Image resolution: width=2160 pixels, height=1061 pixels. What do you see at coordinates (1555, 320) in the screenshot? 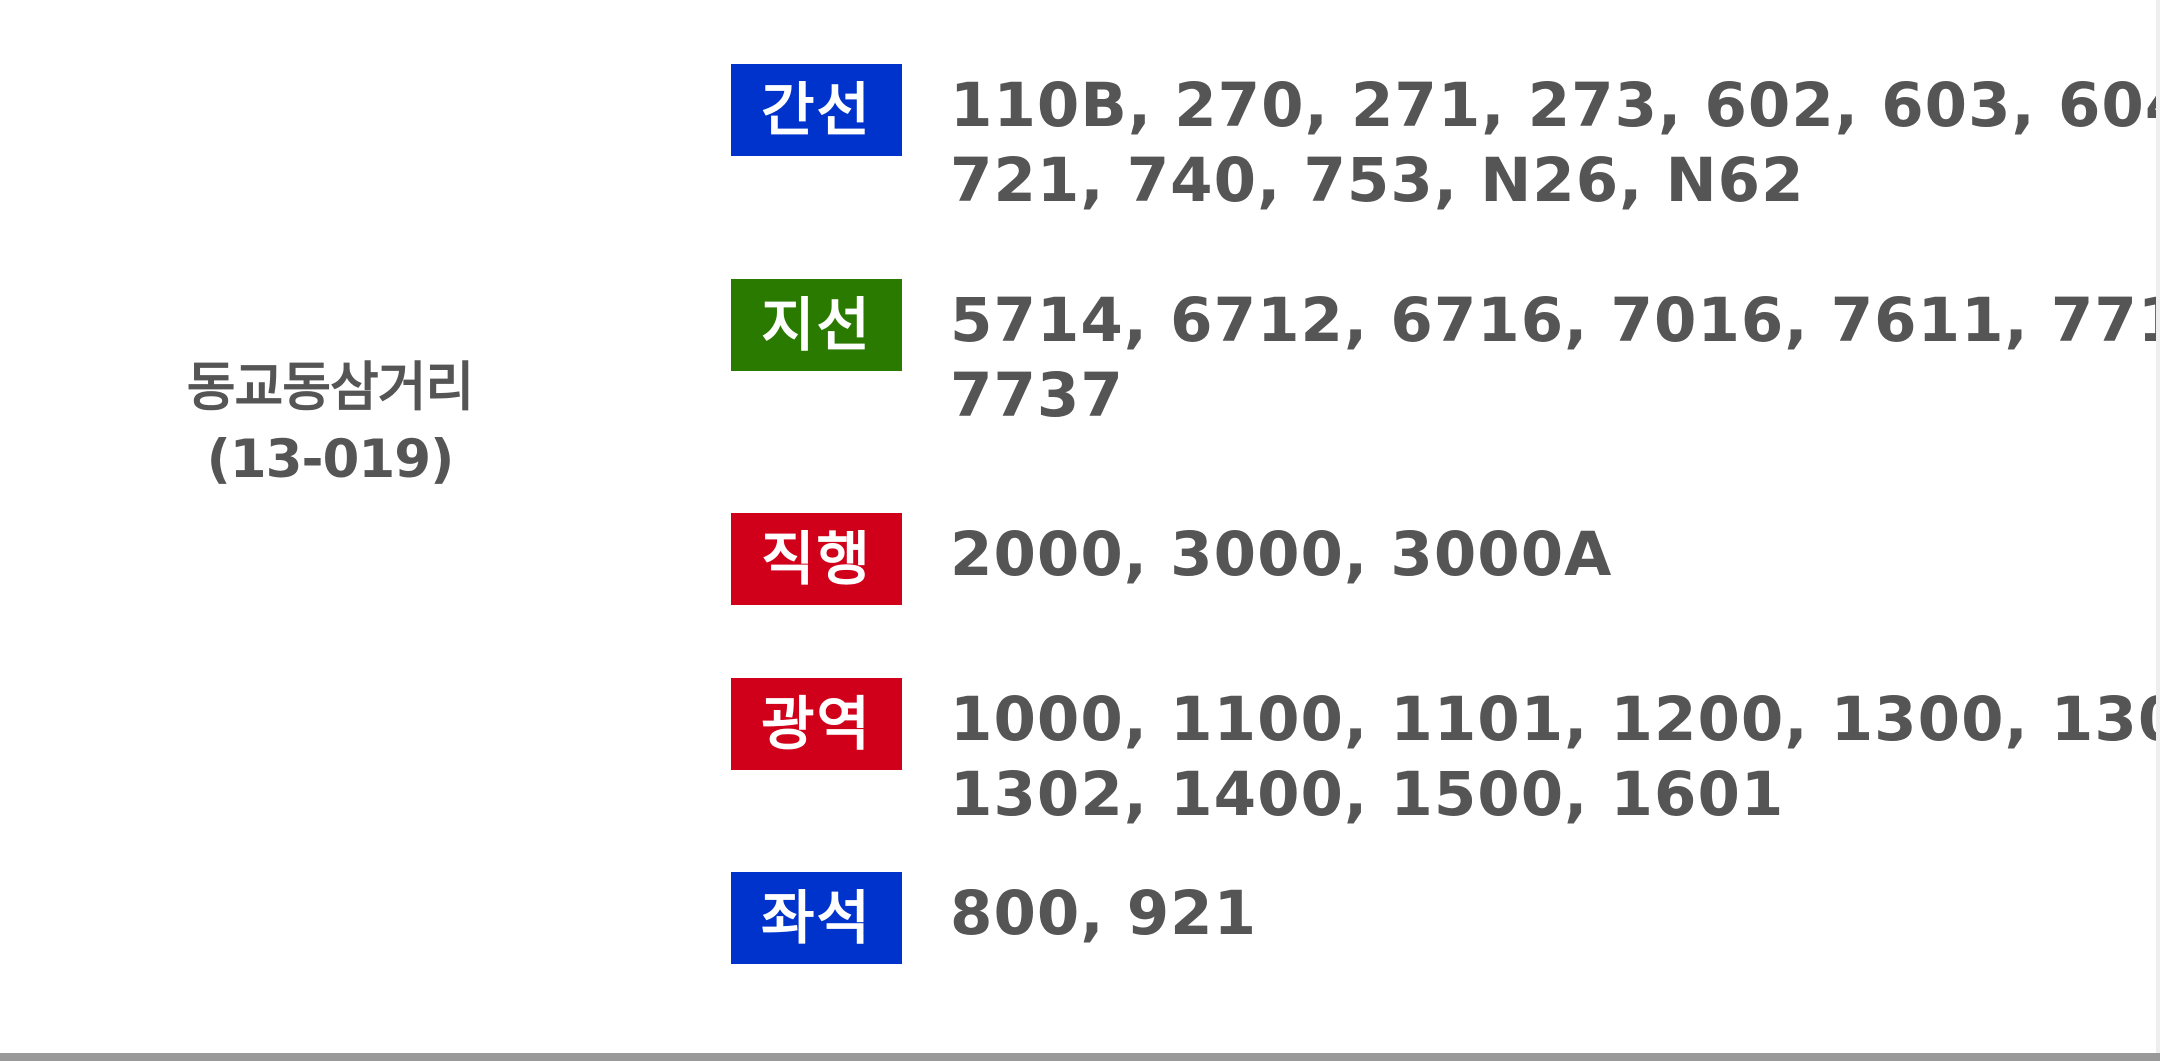
I see `route-numbers-line: 5714, 6712, 6716, 7016, 7611, 7713,` at bounding box center [1555, 320].